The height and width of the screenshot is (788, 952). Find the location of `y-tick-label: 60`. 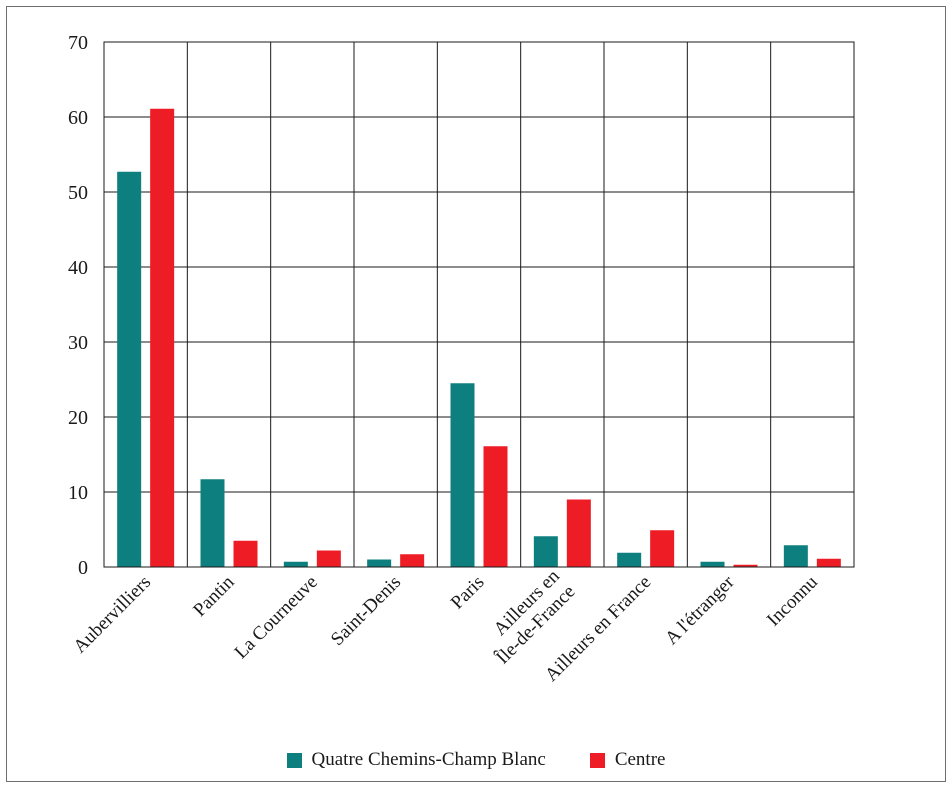

y-tick-label: 60 is located at coordinates (78, 118).